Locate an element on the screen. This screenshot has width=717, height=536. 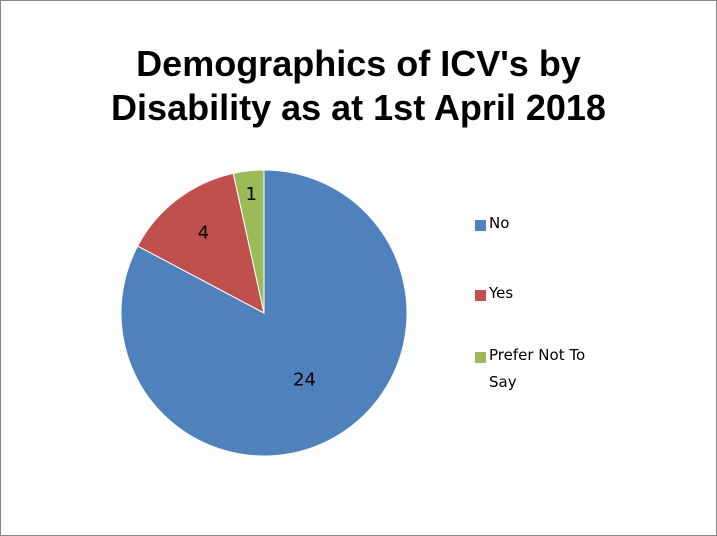
legend-label-no: No is located at coordinates (499, 223).